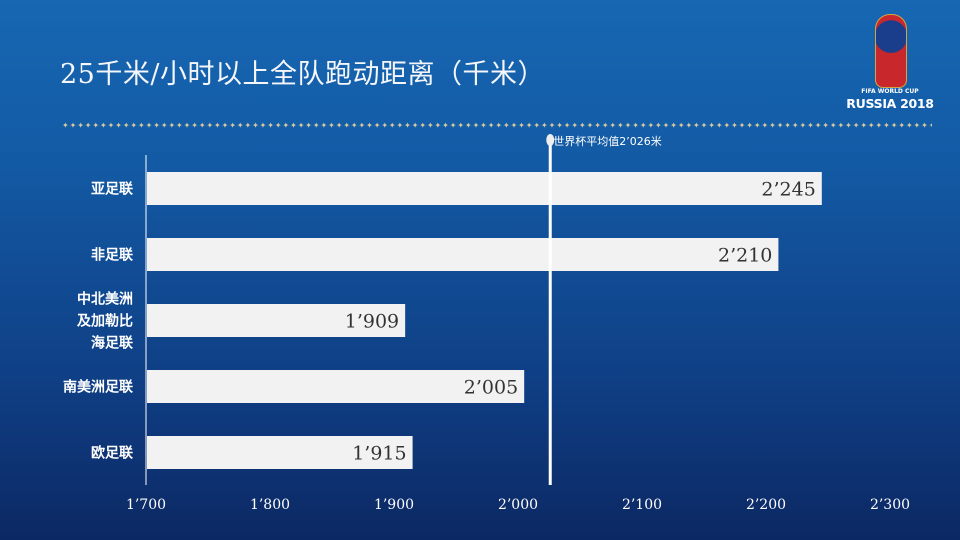  Describe the element at coordinates (890, 103) in the screenshot. I see `logo-line2: RUSSIA 2018` at that location.